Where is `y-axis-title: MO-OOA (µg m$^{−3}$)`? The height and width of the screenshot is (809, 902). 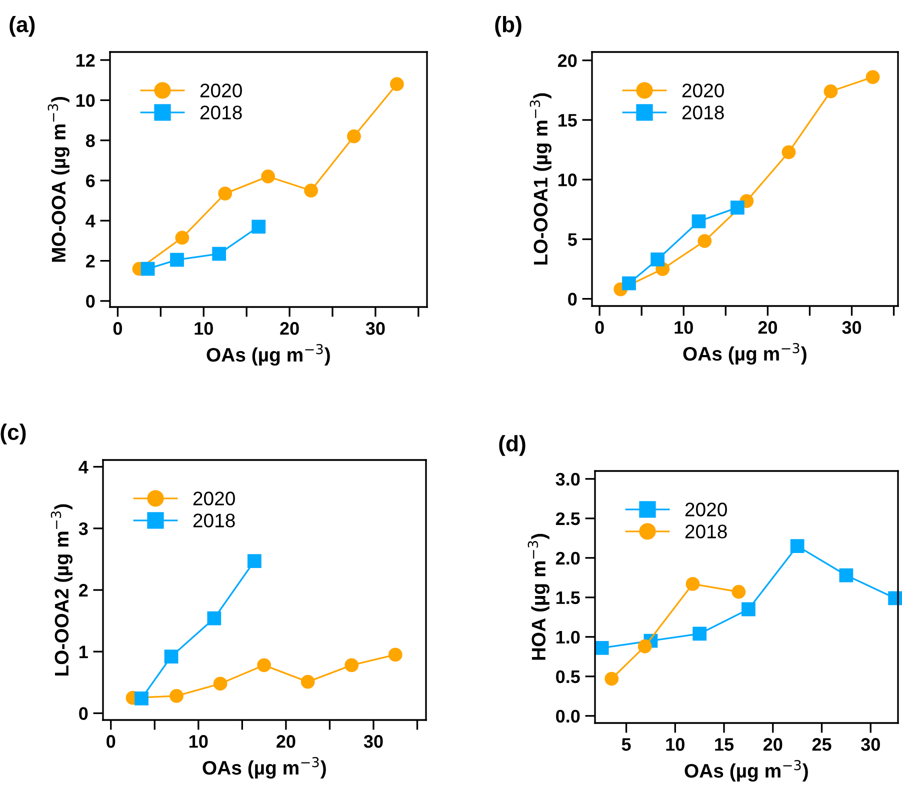
y-axis-title: MO-OOA (µg m$^{−3}$) is located at coordinates (59, 179).